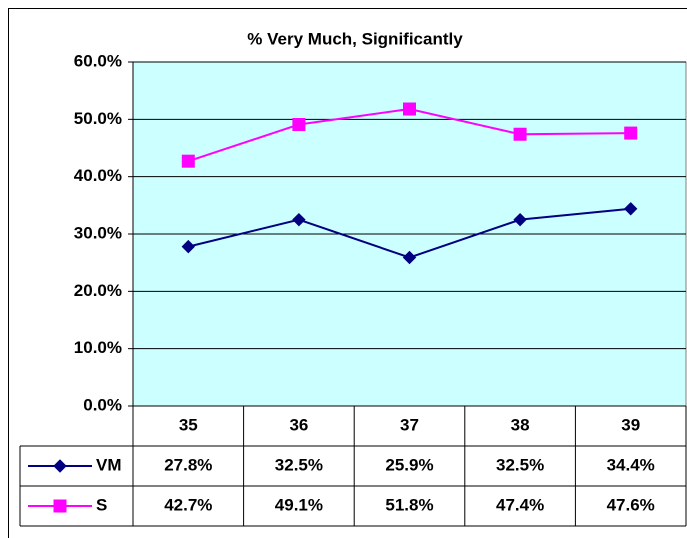  Describe the element at coordinates (98, 347) in the screenshot. I see `y-tick-label: 10.0%` at that location.